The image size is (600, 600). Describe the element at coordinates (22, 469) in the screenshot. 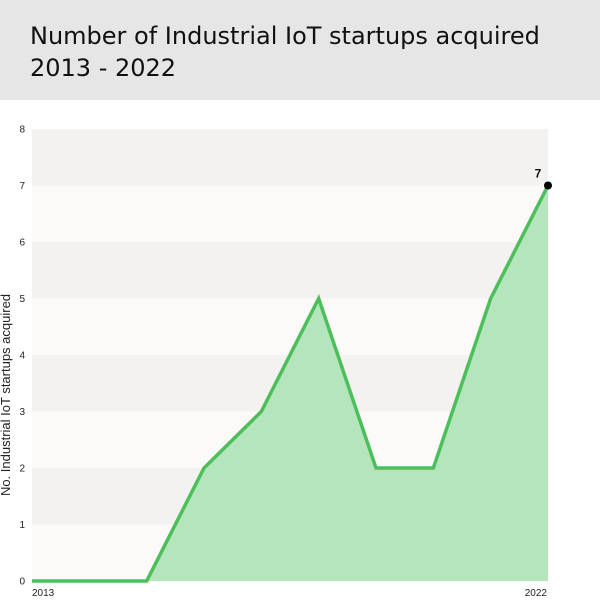

I see `y-tick-label: 2` at that location.